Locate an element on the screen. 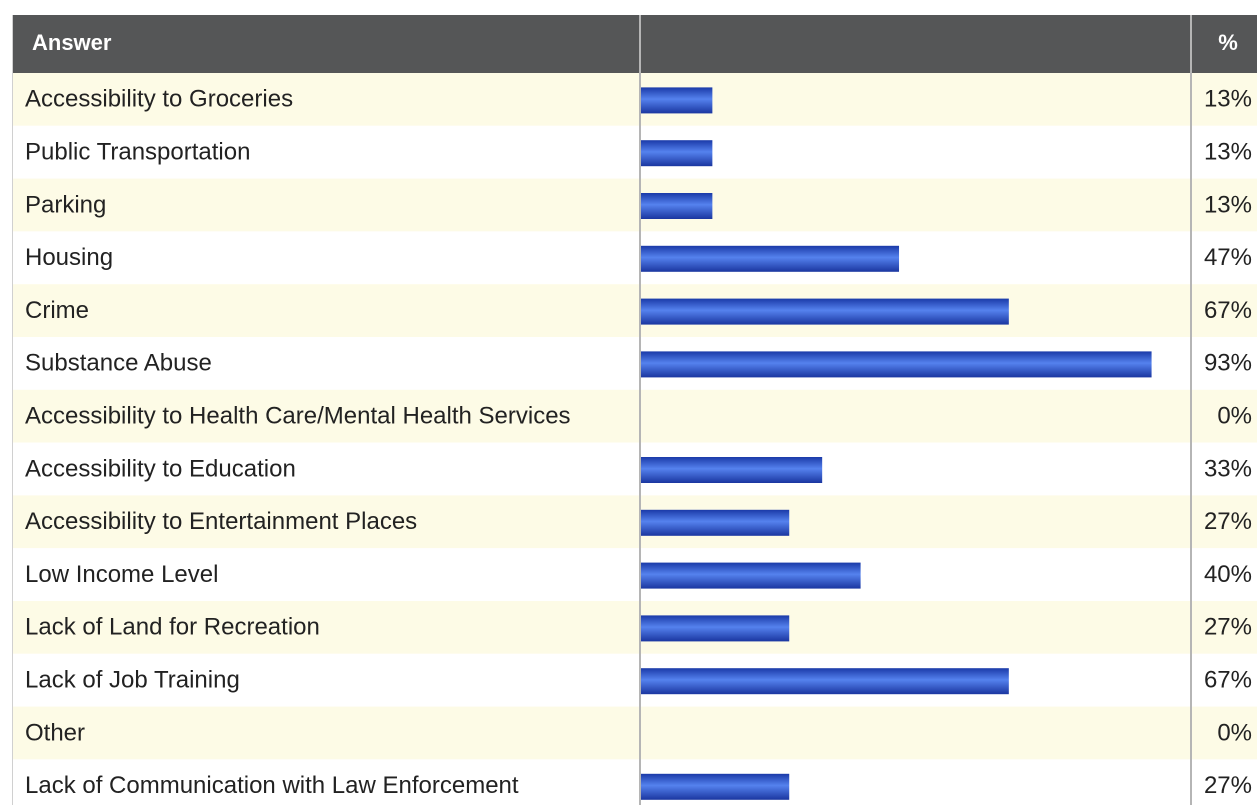  answer-label: Public Transportation is located at coordinates (137, 152).